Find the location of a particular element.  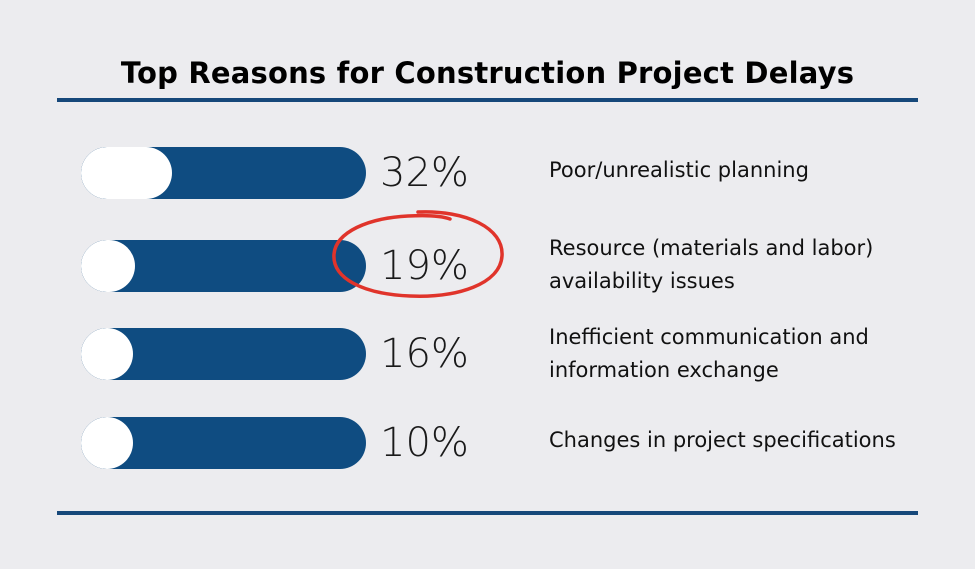

reason-label-line: Changes in project specifications is located at coordinates (722, 440).